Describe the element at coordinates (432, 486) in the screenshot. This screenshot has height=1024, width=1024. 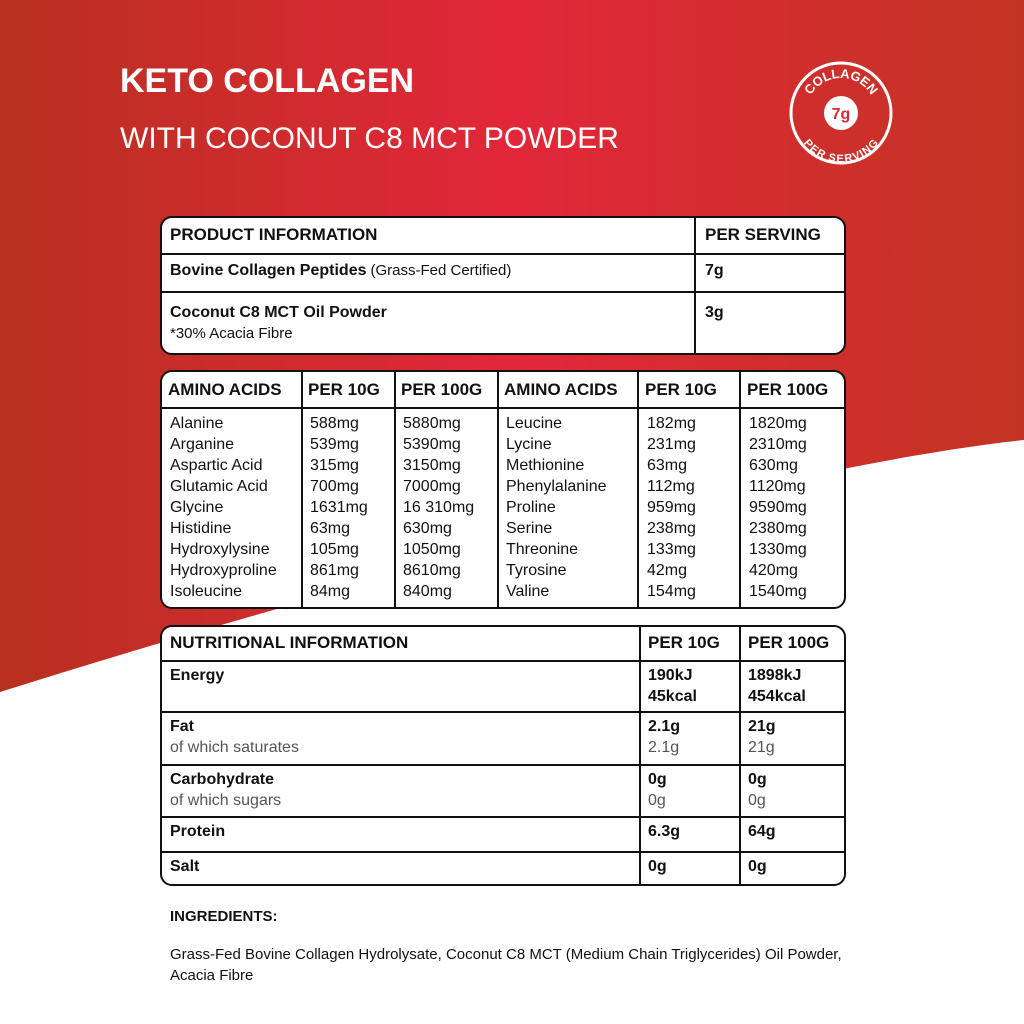
I see `amount: 7000mg` at that location.